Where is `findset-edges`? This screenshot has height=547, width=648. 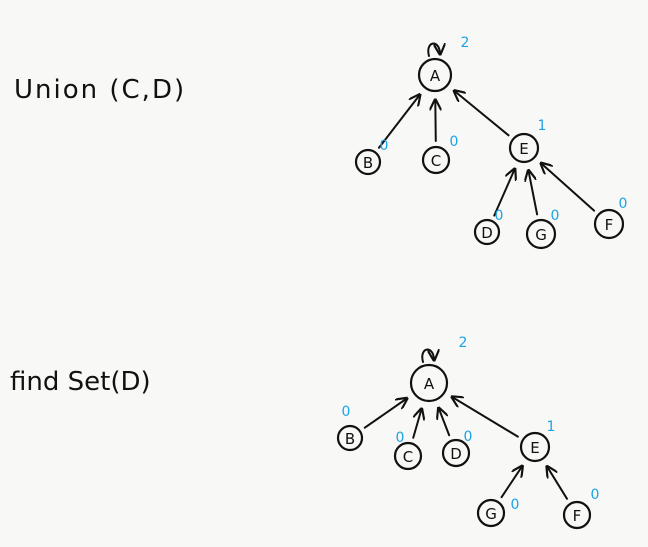 findset-edges is located at coordinates (466, 424).